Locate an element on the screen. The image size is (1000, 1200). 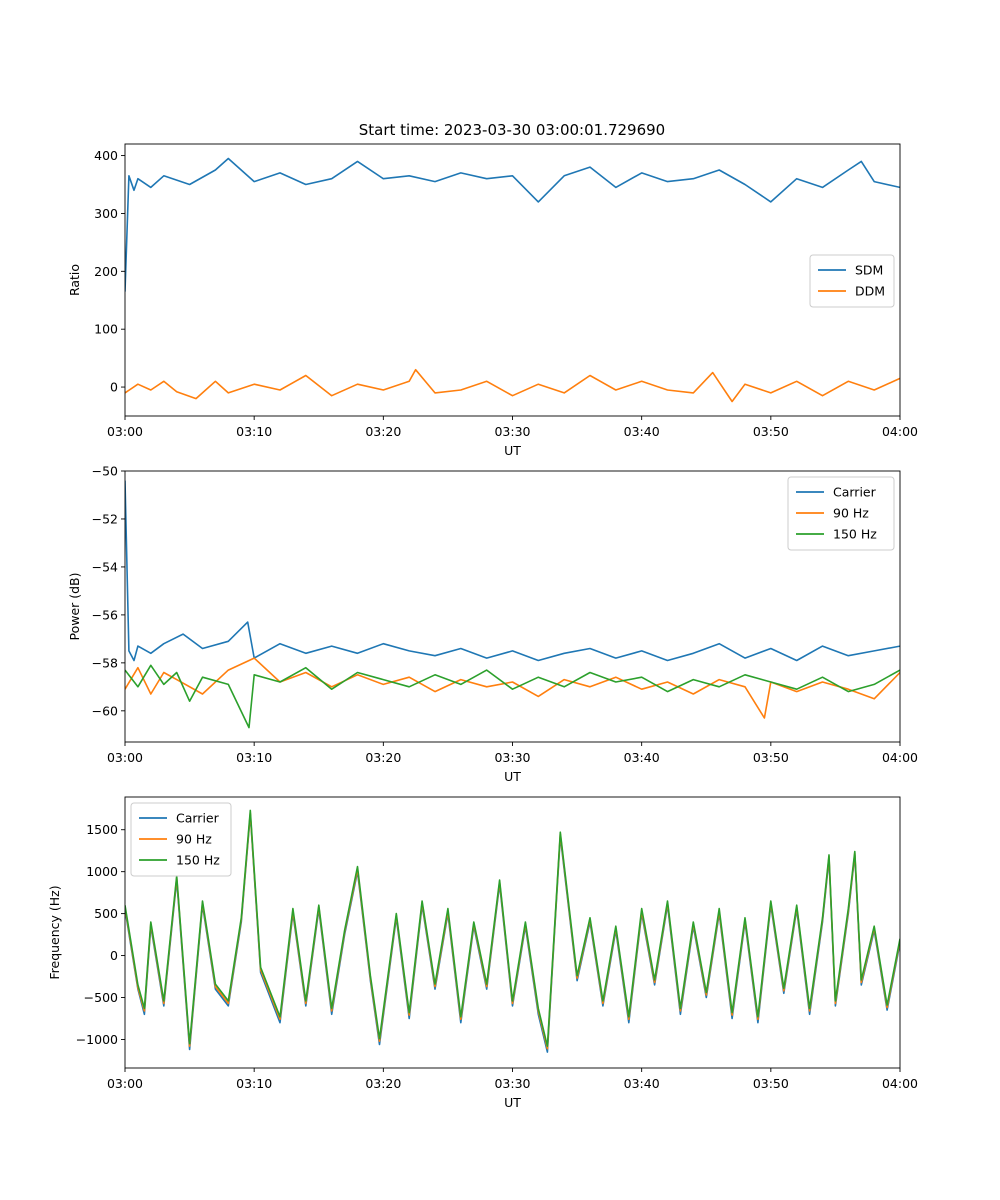
y-tick-label: 100 is located at coordinates (106, 329).